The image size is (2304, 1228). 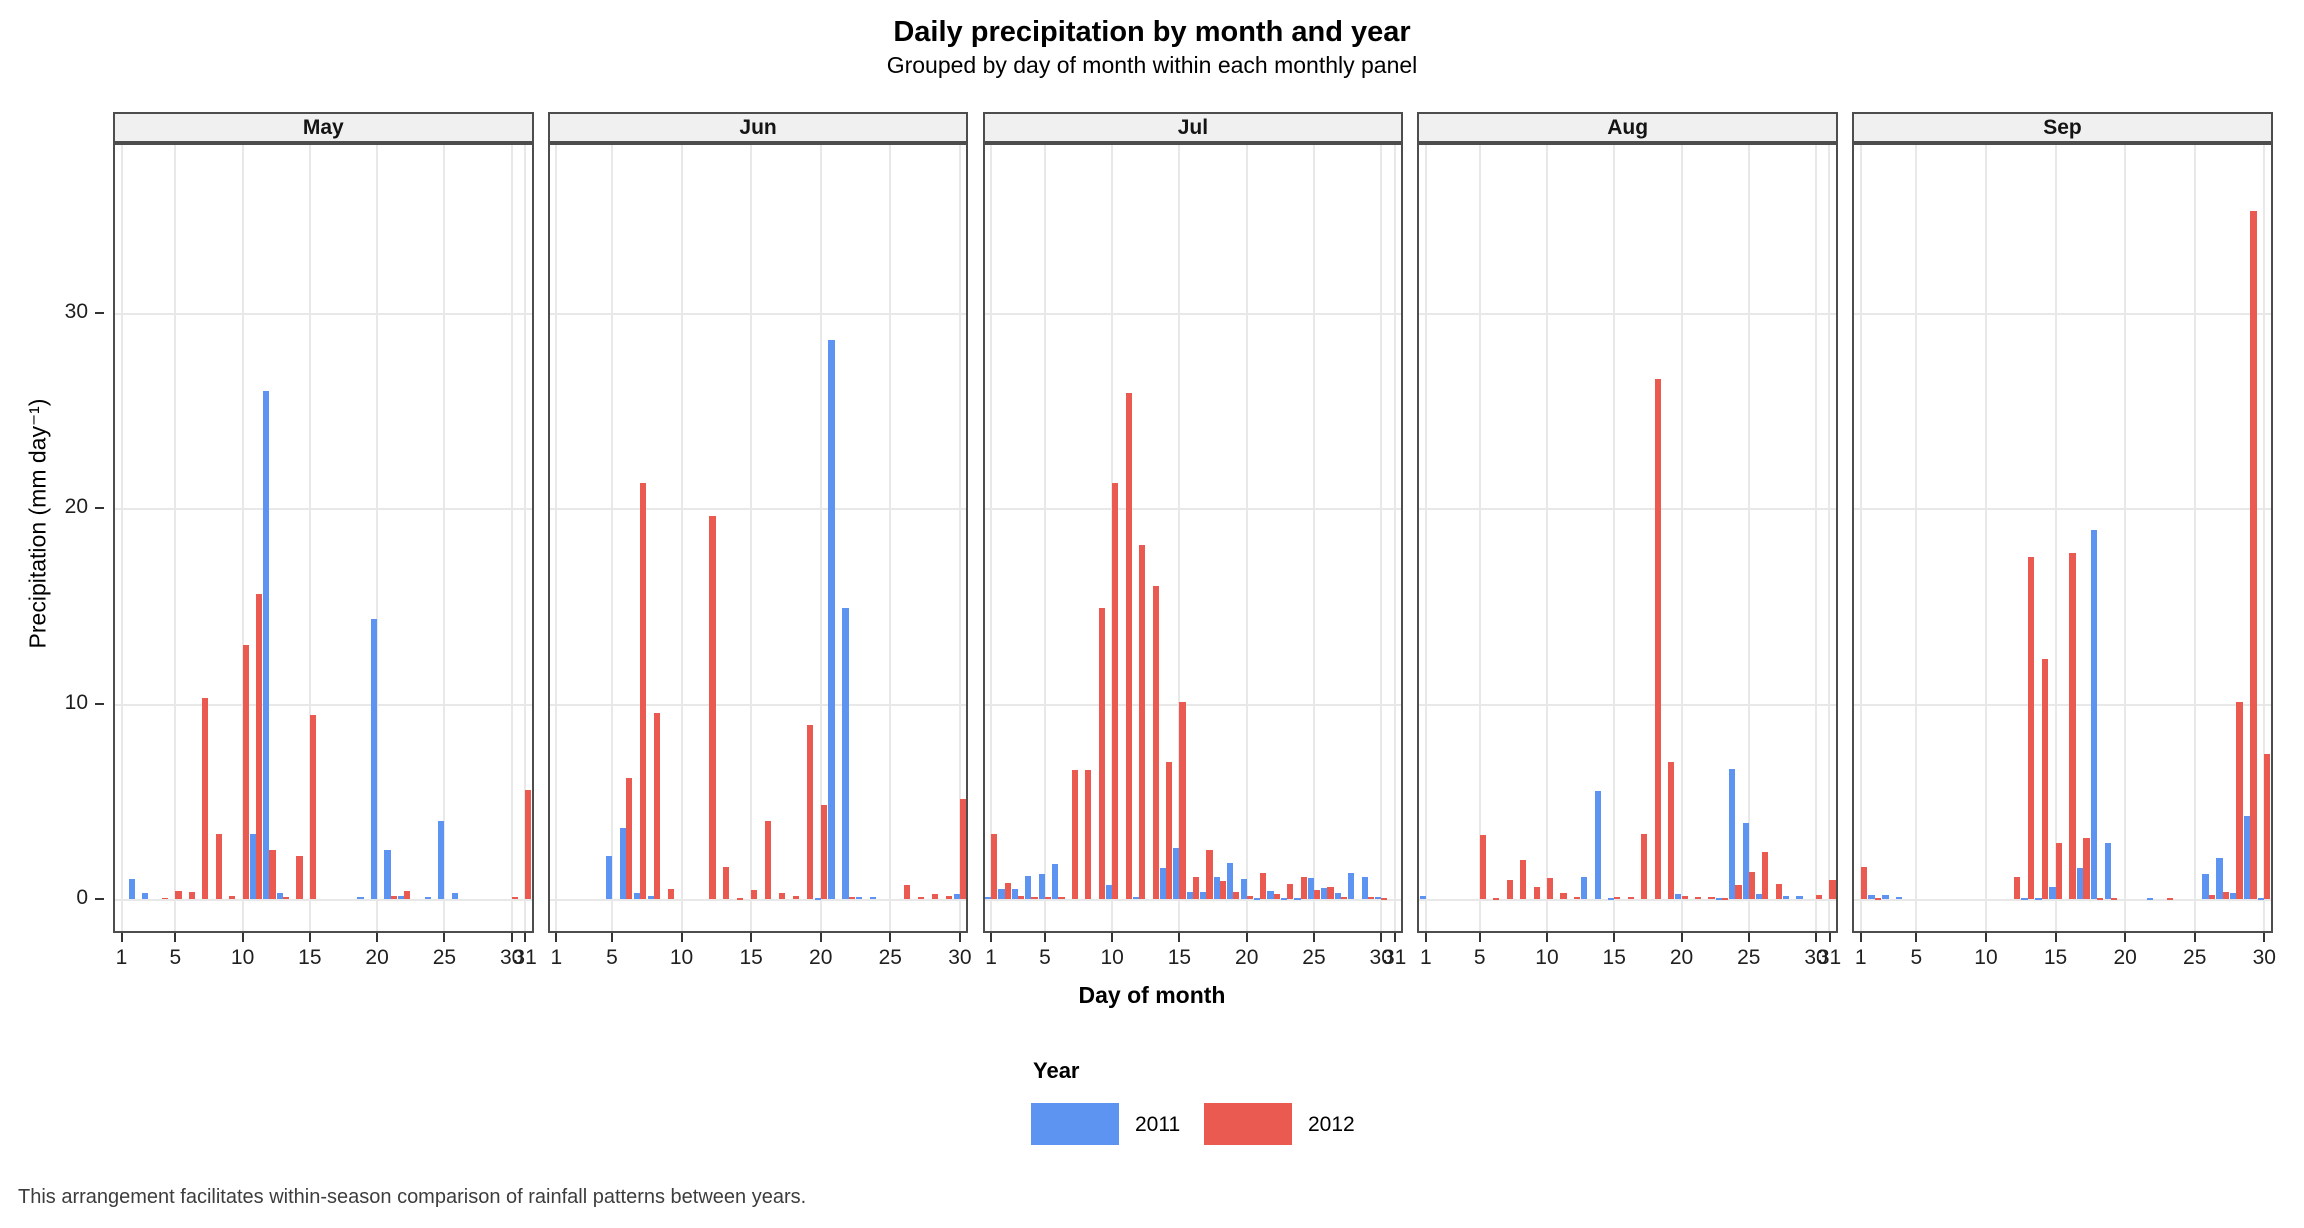 I want to click on bar-jul-21-2012, so click(x=1263, y=885).